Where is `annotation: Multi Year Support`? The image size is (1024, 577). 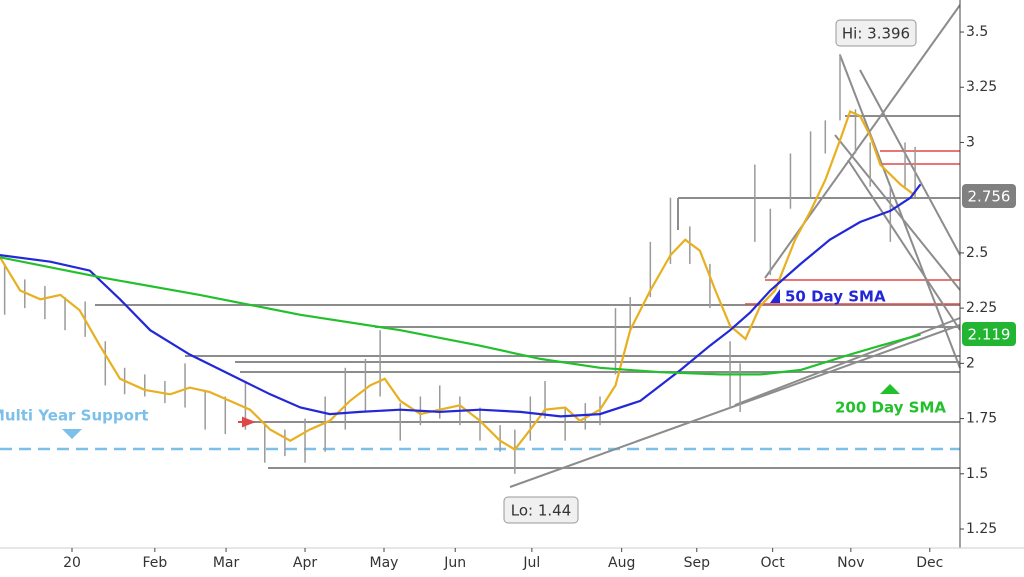 annotation: Multi Year Support is located at coordinates (74, 416).